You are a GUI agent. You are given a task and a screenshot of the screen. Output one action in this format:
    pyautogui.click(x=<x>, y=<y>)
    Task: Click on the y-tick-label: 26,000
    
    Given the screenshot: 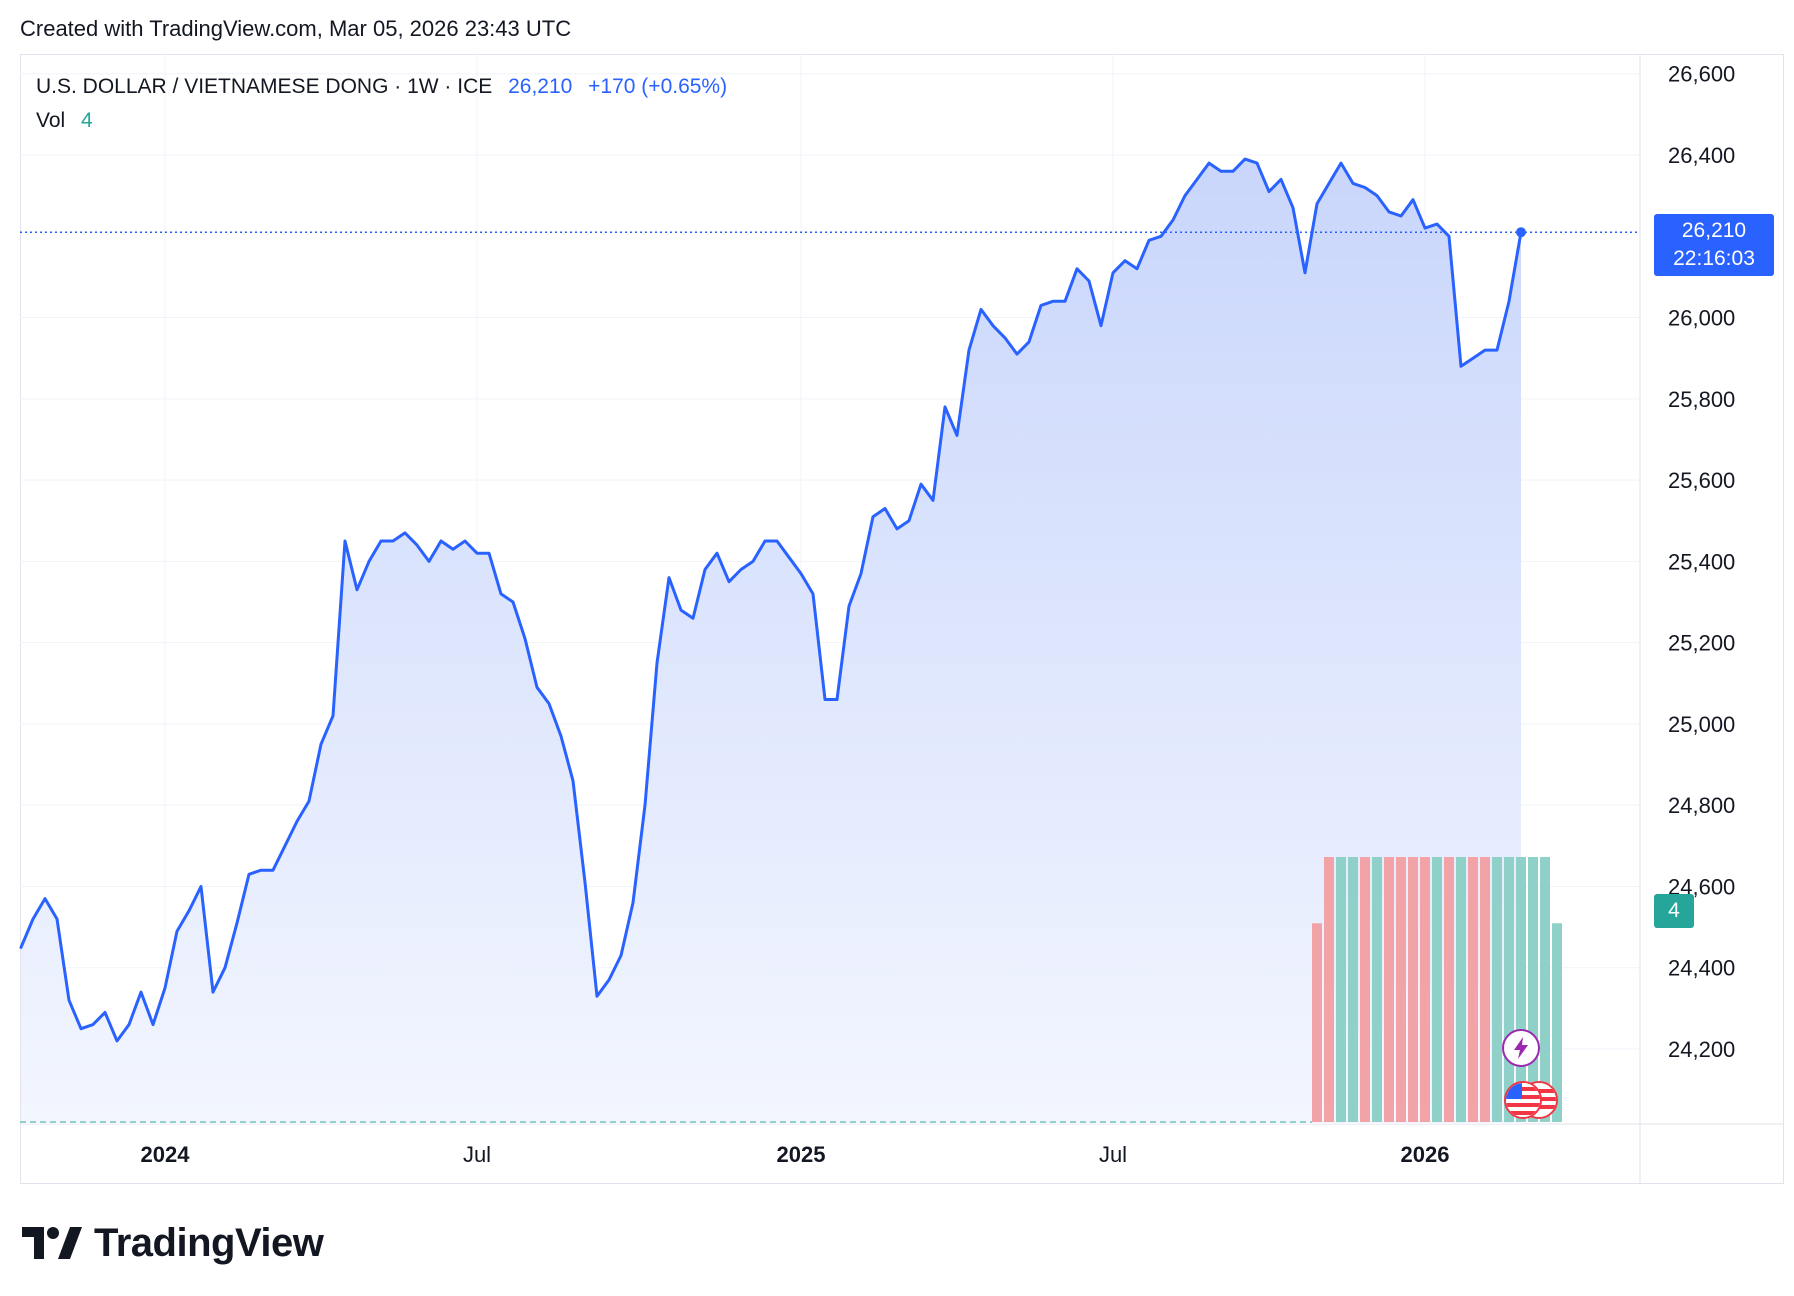 What is the action you would take?
    pyautogui.click(x=1701, y=318)
    